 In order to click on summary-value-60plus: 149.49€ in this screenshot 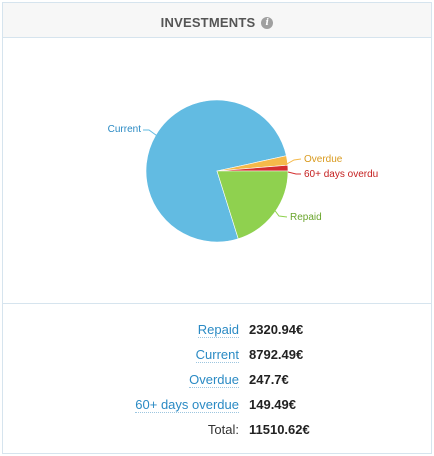, I will do `click(272, 404)`.